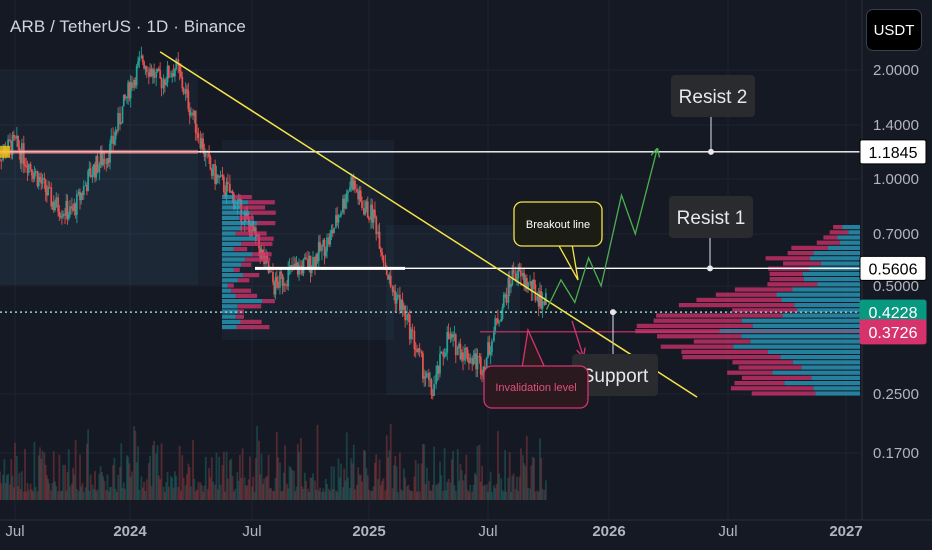 This screenshot has height=550, width=932. Describe the element at coordinates (894, 30) in the screenshot. I see `currency-button: USDT` at that location.